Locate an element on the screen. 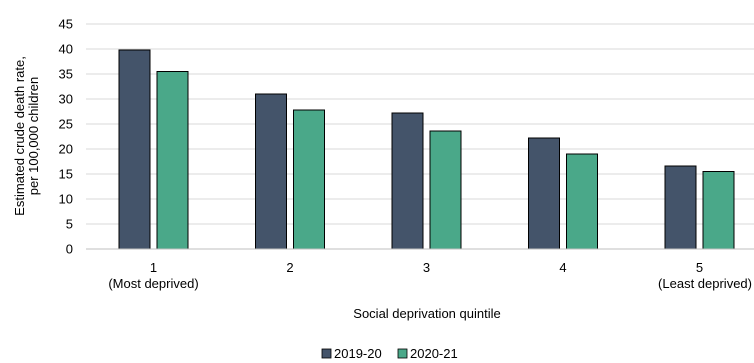 Image resolution: width=754 pixels, height=363 pixels. y-tick-label: 15 is located at coordinates (66, 174).